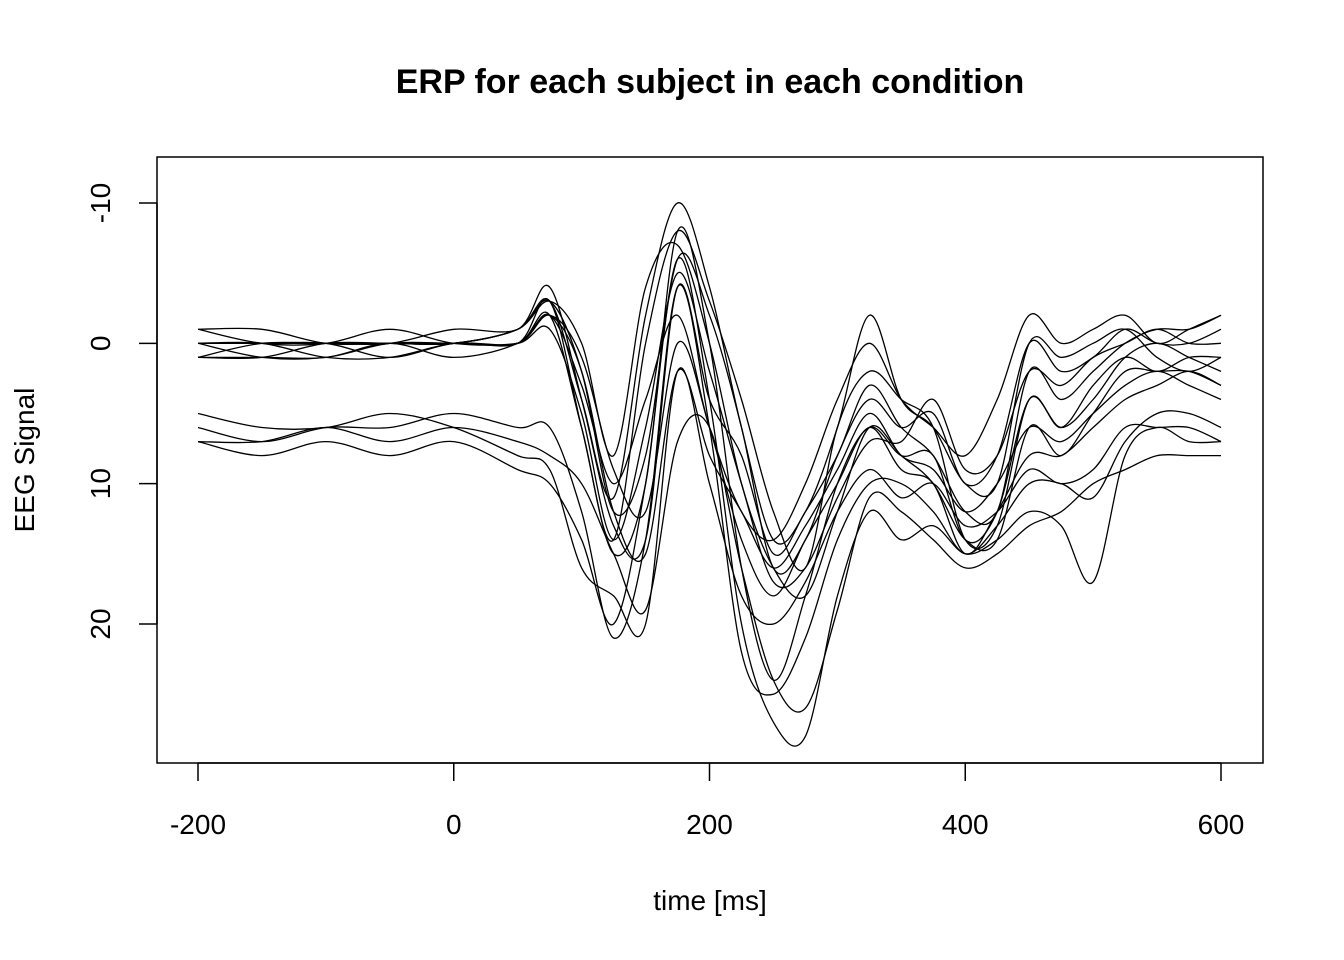 The image size is (1344, 960). Describe the element at coordinates (707, 801) in the screenshot. I see `x-axis: -200 0 200 400 600` at that location.